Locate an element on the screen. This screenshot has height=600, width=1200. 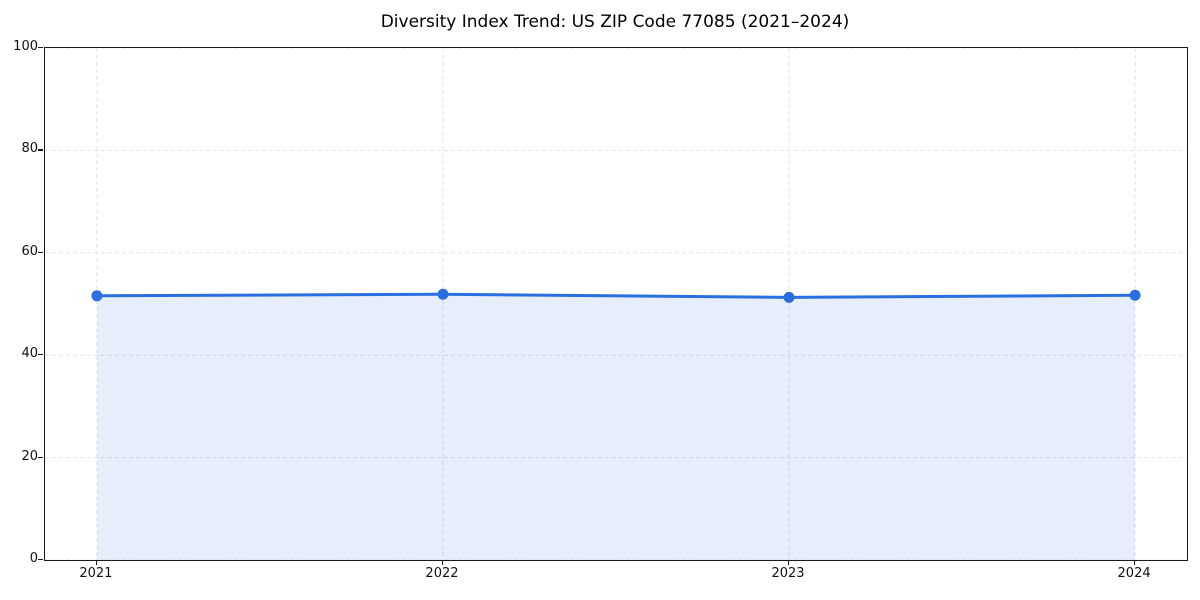
line-series is located at coordinates (616, 295).